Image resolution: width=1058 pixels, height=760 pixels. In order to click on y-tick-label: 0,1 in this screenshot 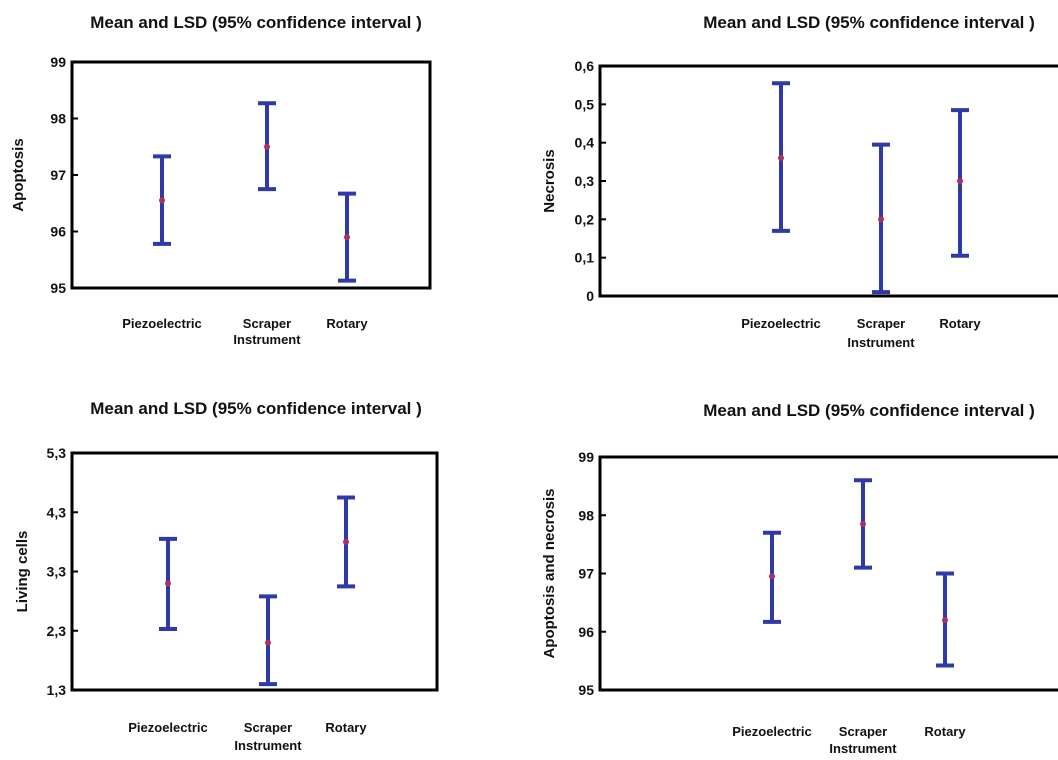, I will do `click(585, 258)`.